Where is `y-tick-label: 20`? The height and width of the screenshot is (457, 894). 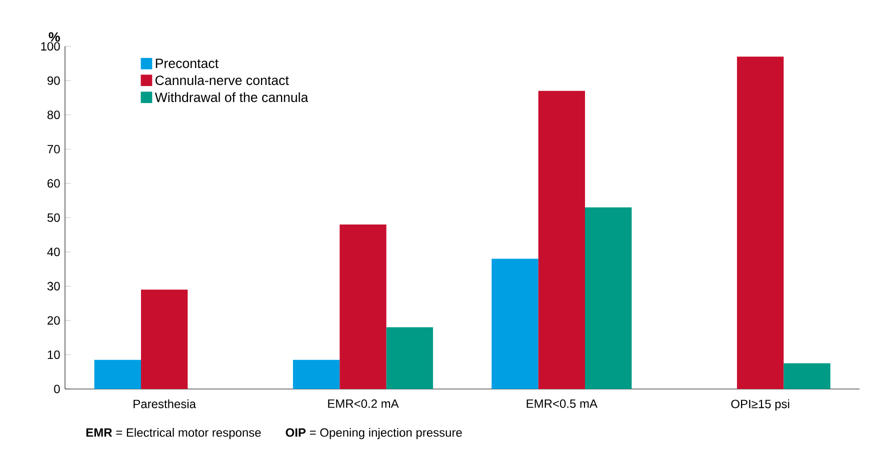 y-tick-label: 20 is located at coordinates (54, 320).